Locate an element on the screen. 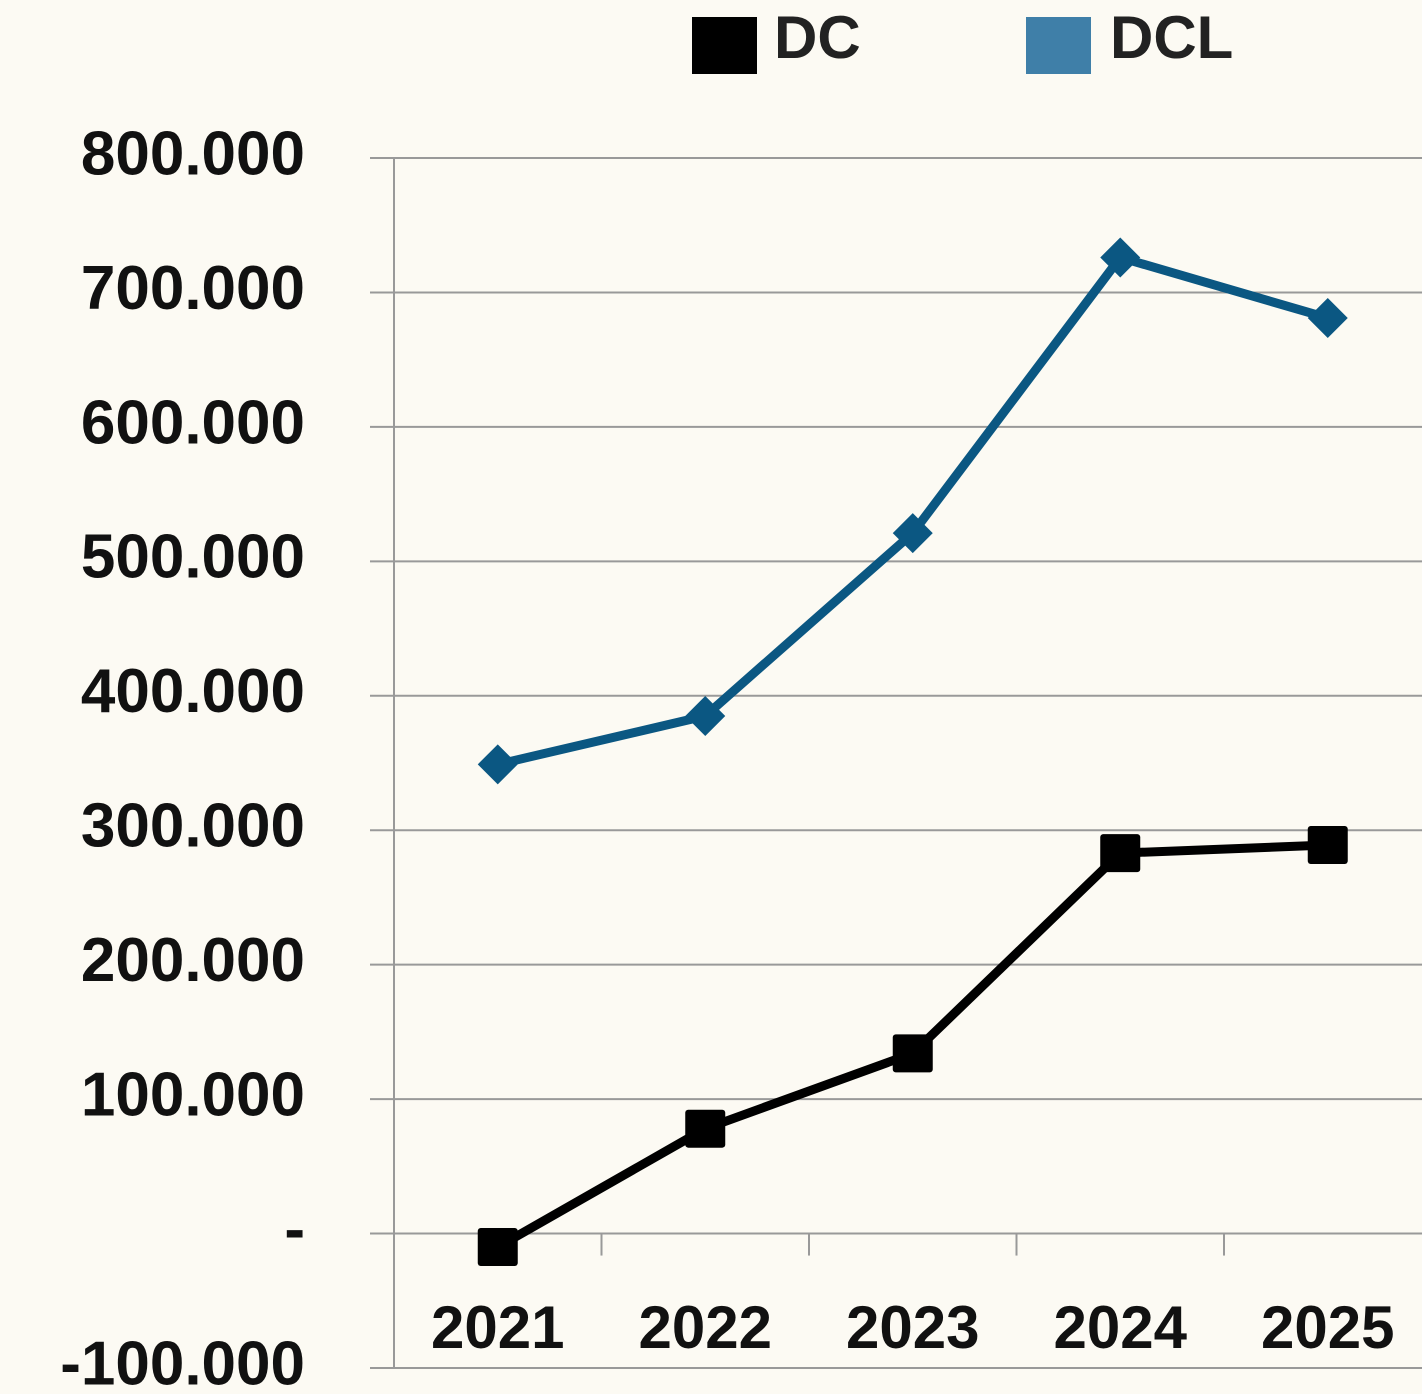 The image size is (1422, 1394). y-tick-label: 500.000 is located at coordinates (193, 557).